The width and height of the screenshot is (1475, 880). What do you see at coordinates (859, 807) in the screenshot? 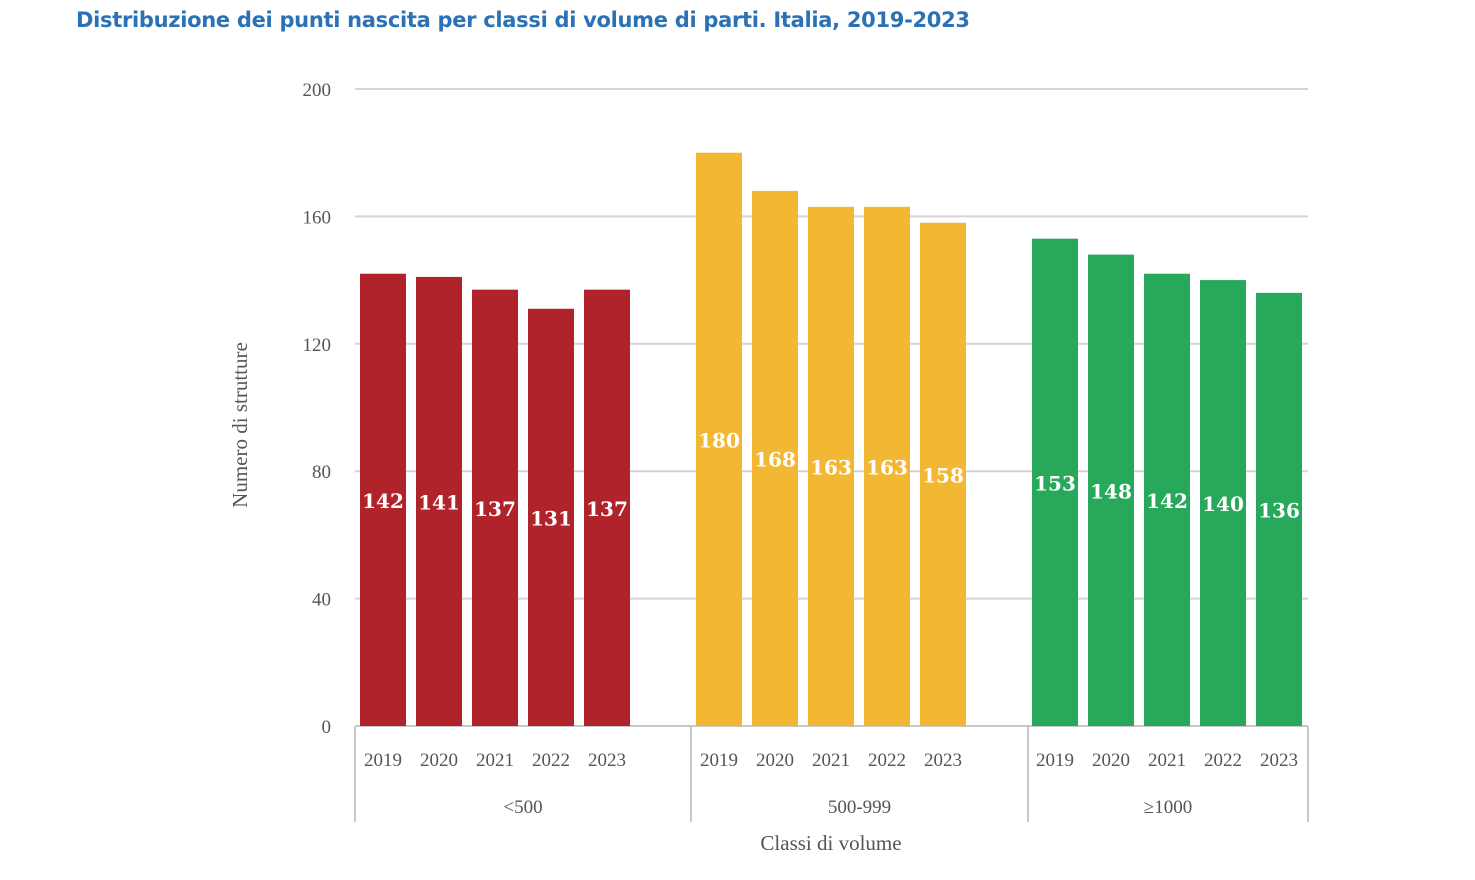
I see `group-label: 500-999` at bounding box center [859, 807].